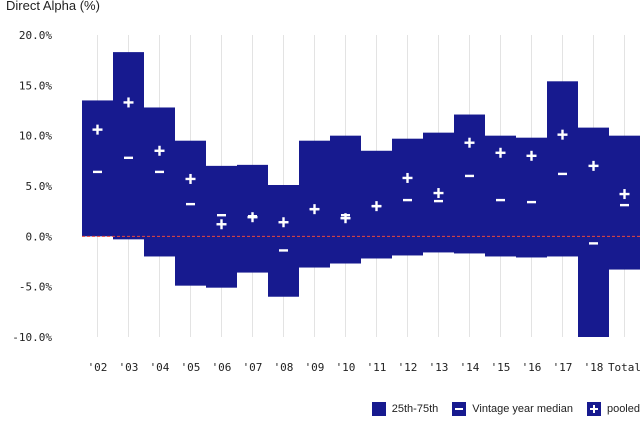  Describe the element at coordinates (415, 409) in the screenshot. I see `legend-label-range: 25th-75th` at that location.